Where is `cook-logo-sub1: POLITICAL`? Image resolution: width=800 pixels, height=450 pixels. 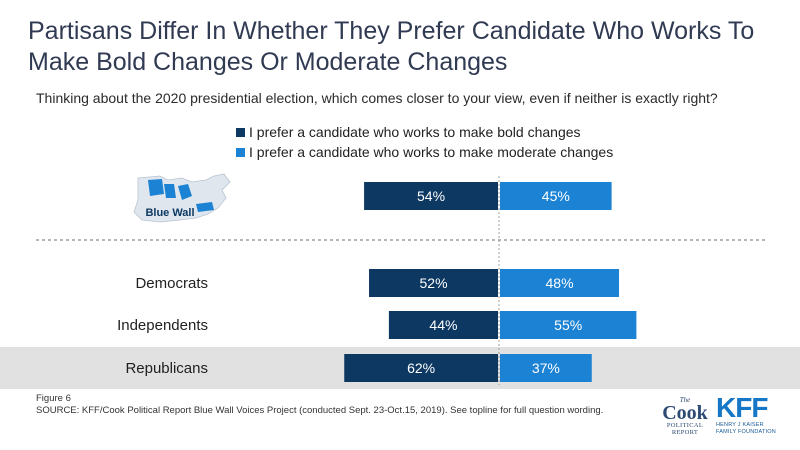 cook-logo-sub1: POLITICAL is located at coordinates (685, 425).